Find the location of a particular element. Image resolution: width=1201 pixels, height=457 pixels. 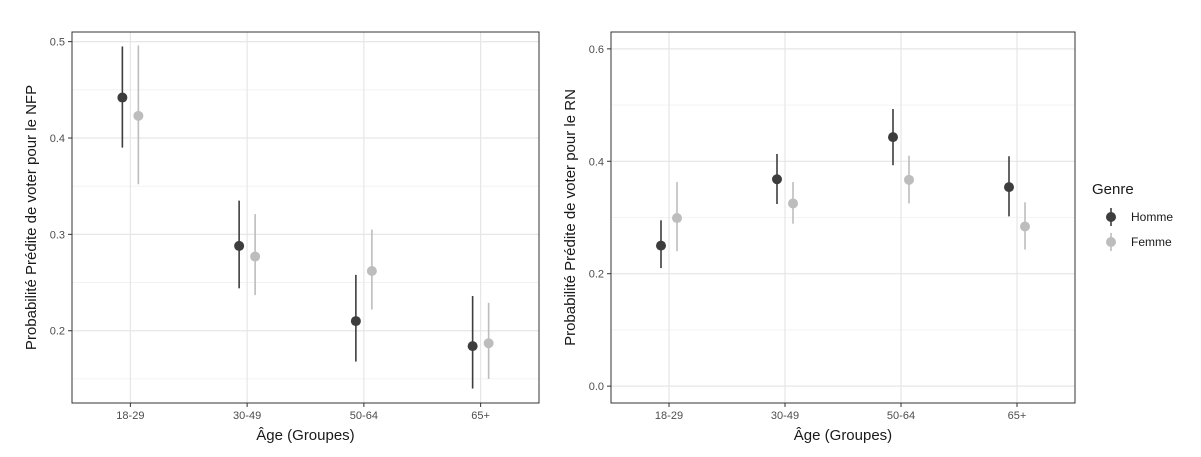

legend-items: Homme Femme is located at coordinates (1139, 229).